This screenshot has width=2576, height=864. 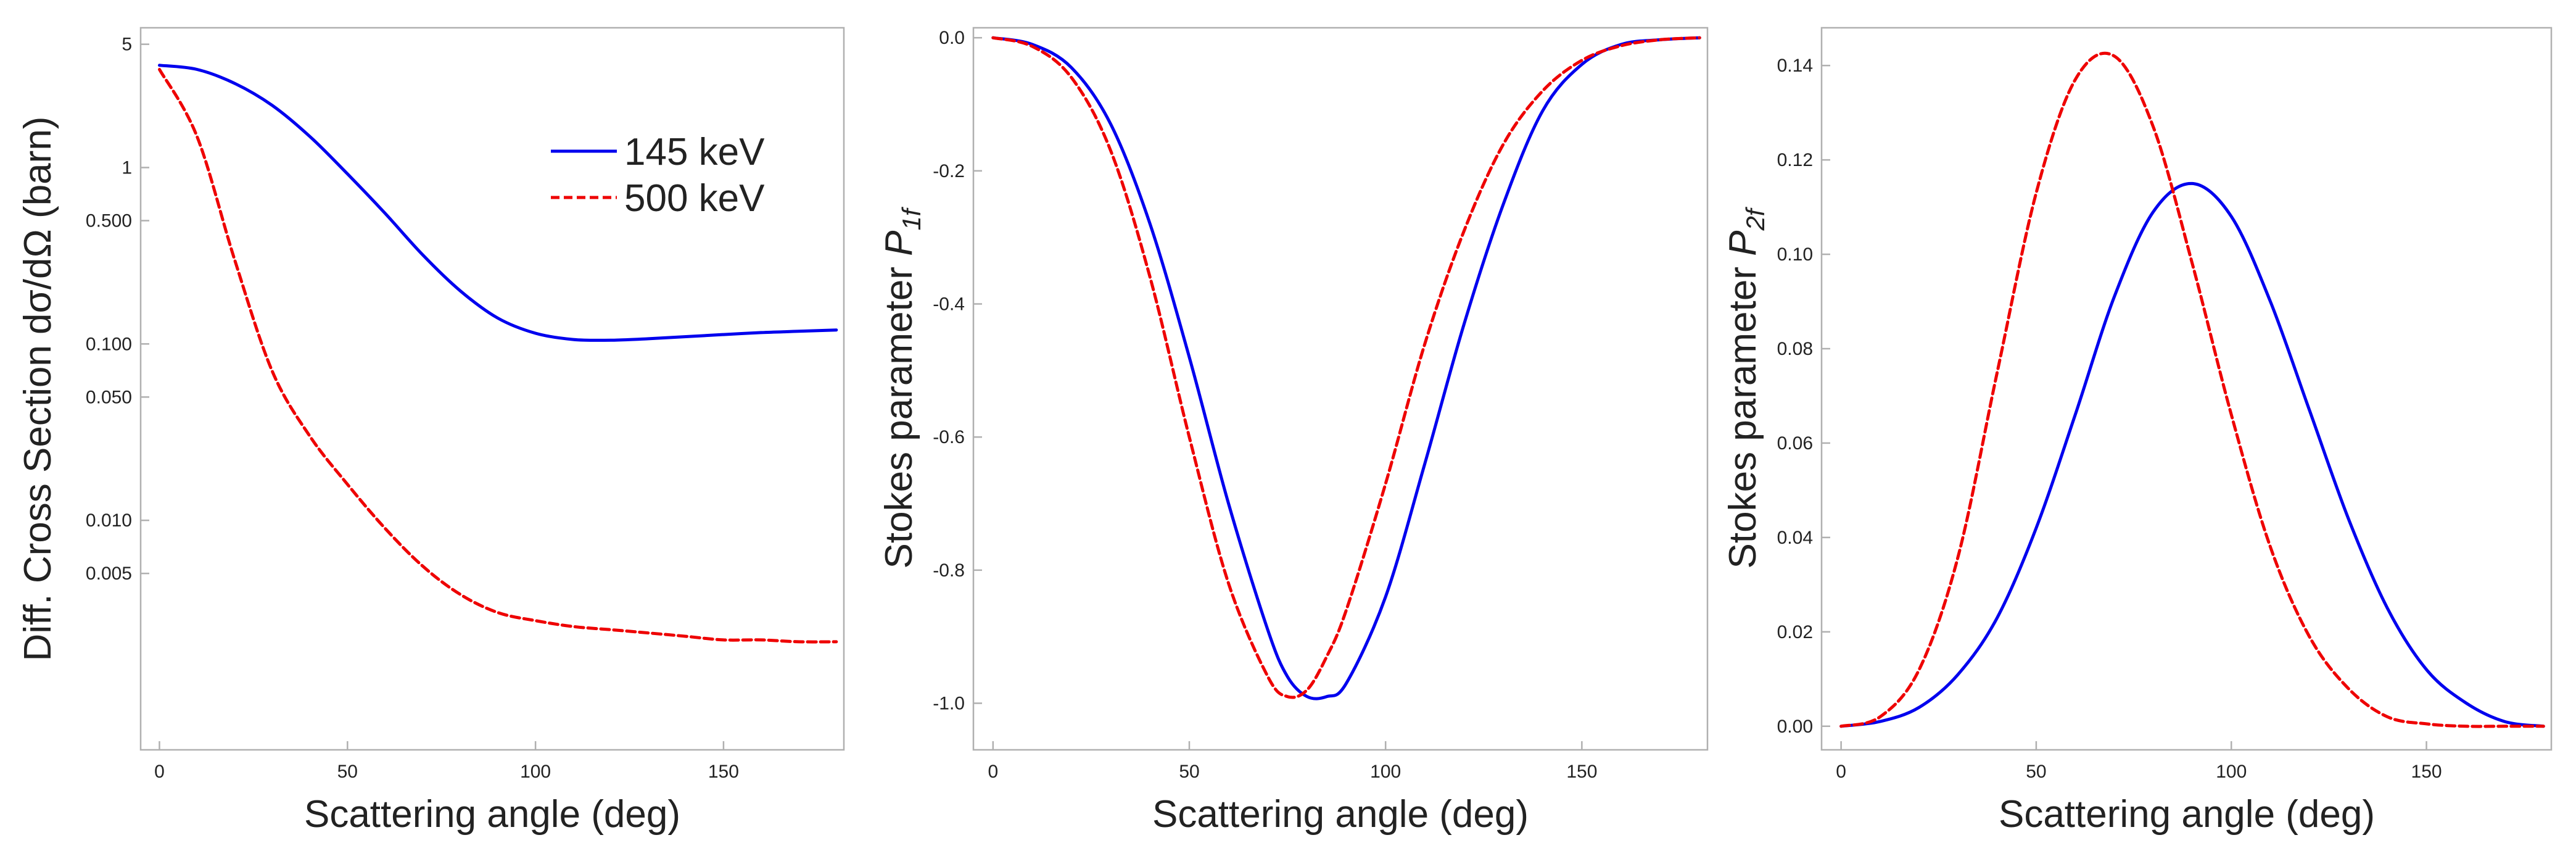 What do you see at coordinates (949, 304) in the screenshot?
I see `y-tick-label: -0.4` at bounding box center [949, 304].